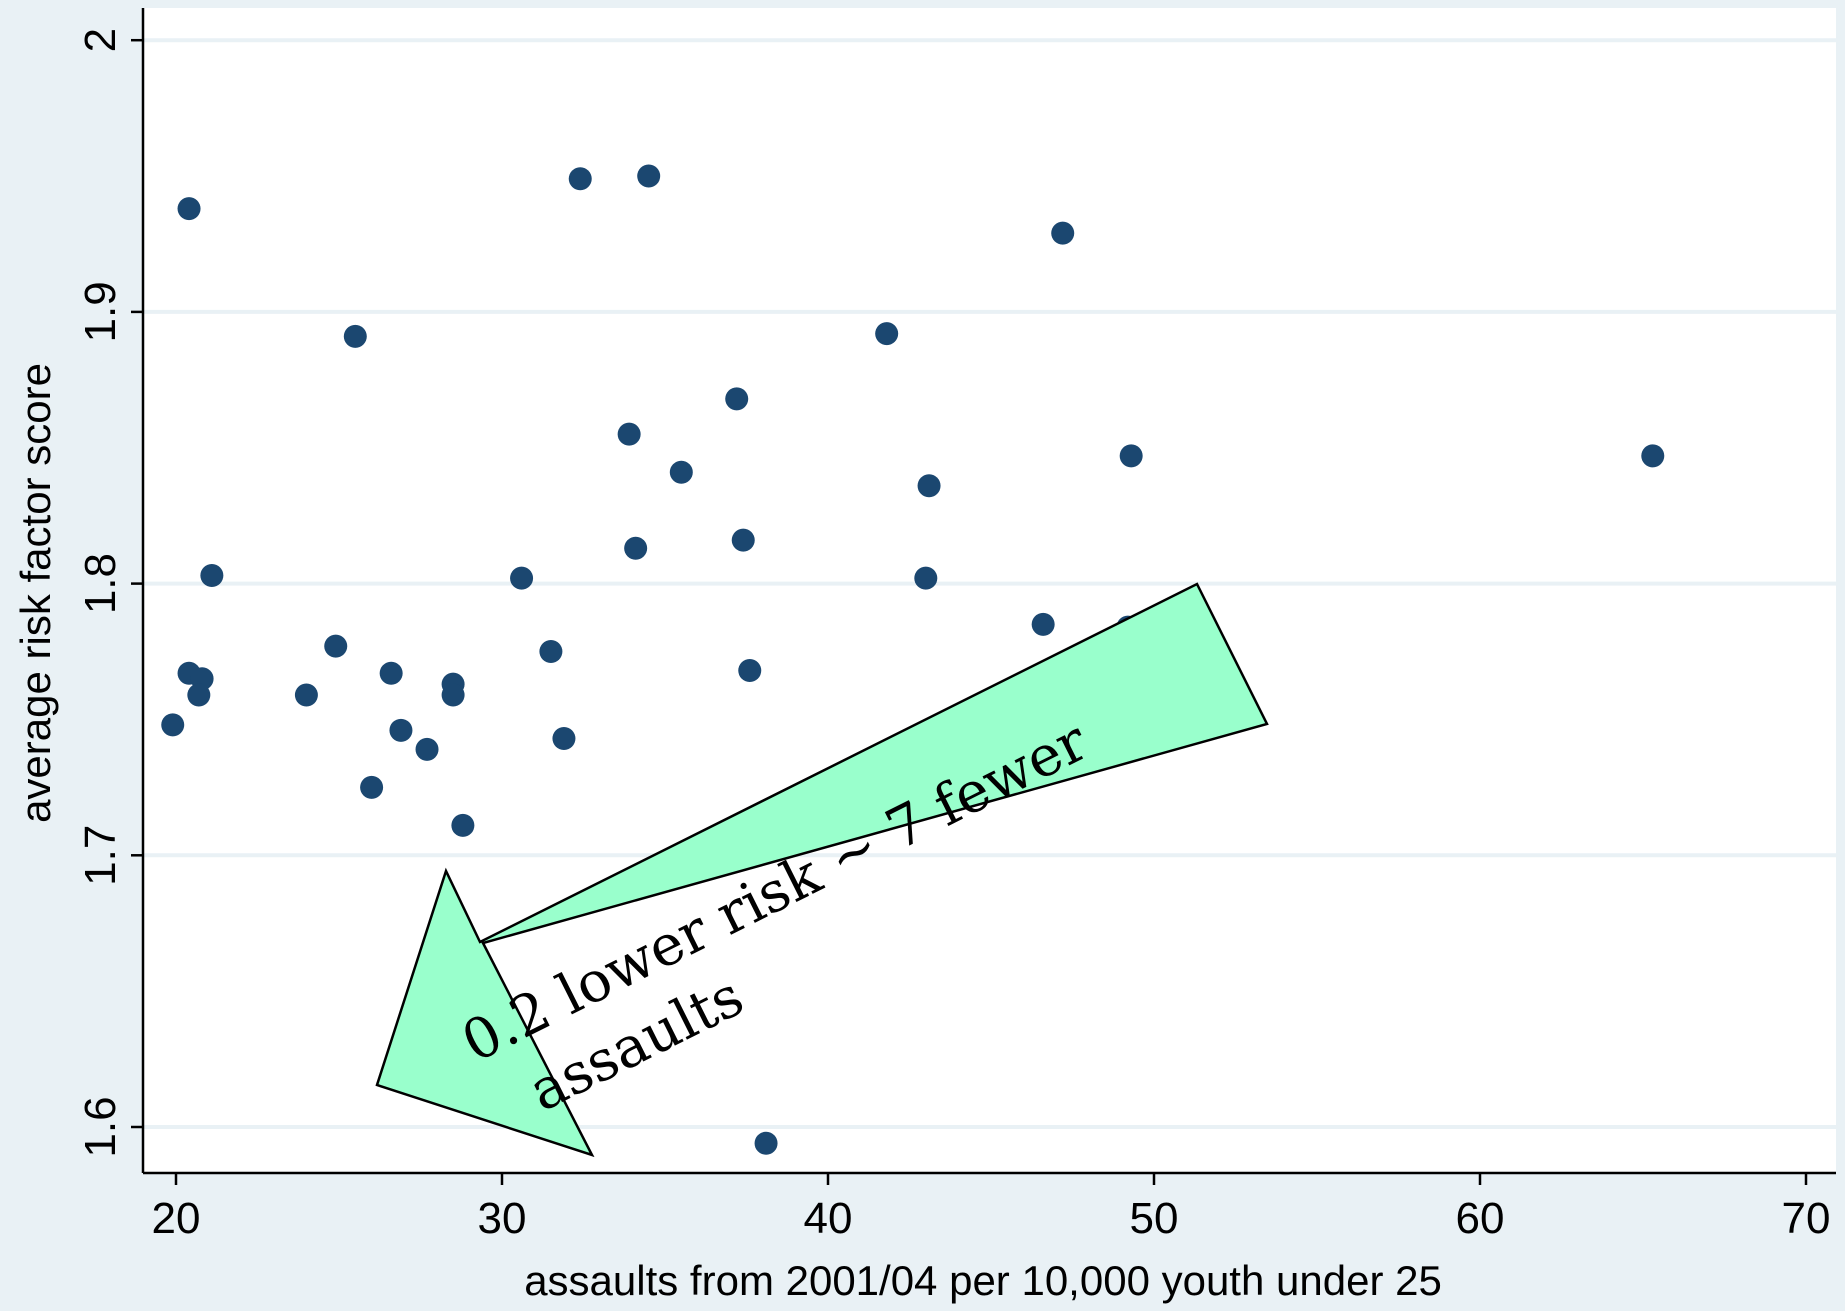 The image size is (1845, 1311). Describe the element at coordinates (100, 40) in the screenshot. I see `y-tick-label: 2` at that location.